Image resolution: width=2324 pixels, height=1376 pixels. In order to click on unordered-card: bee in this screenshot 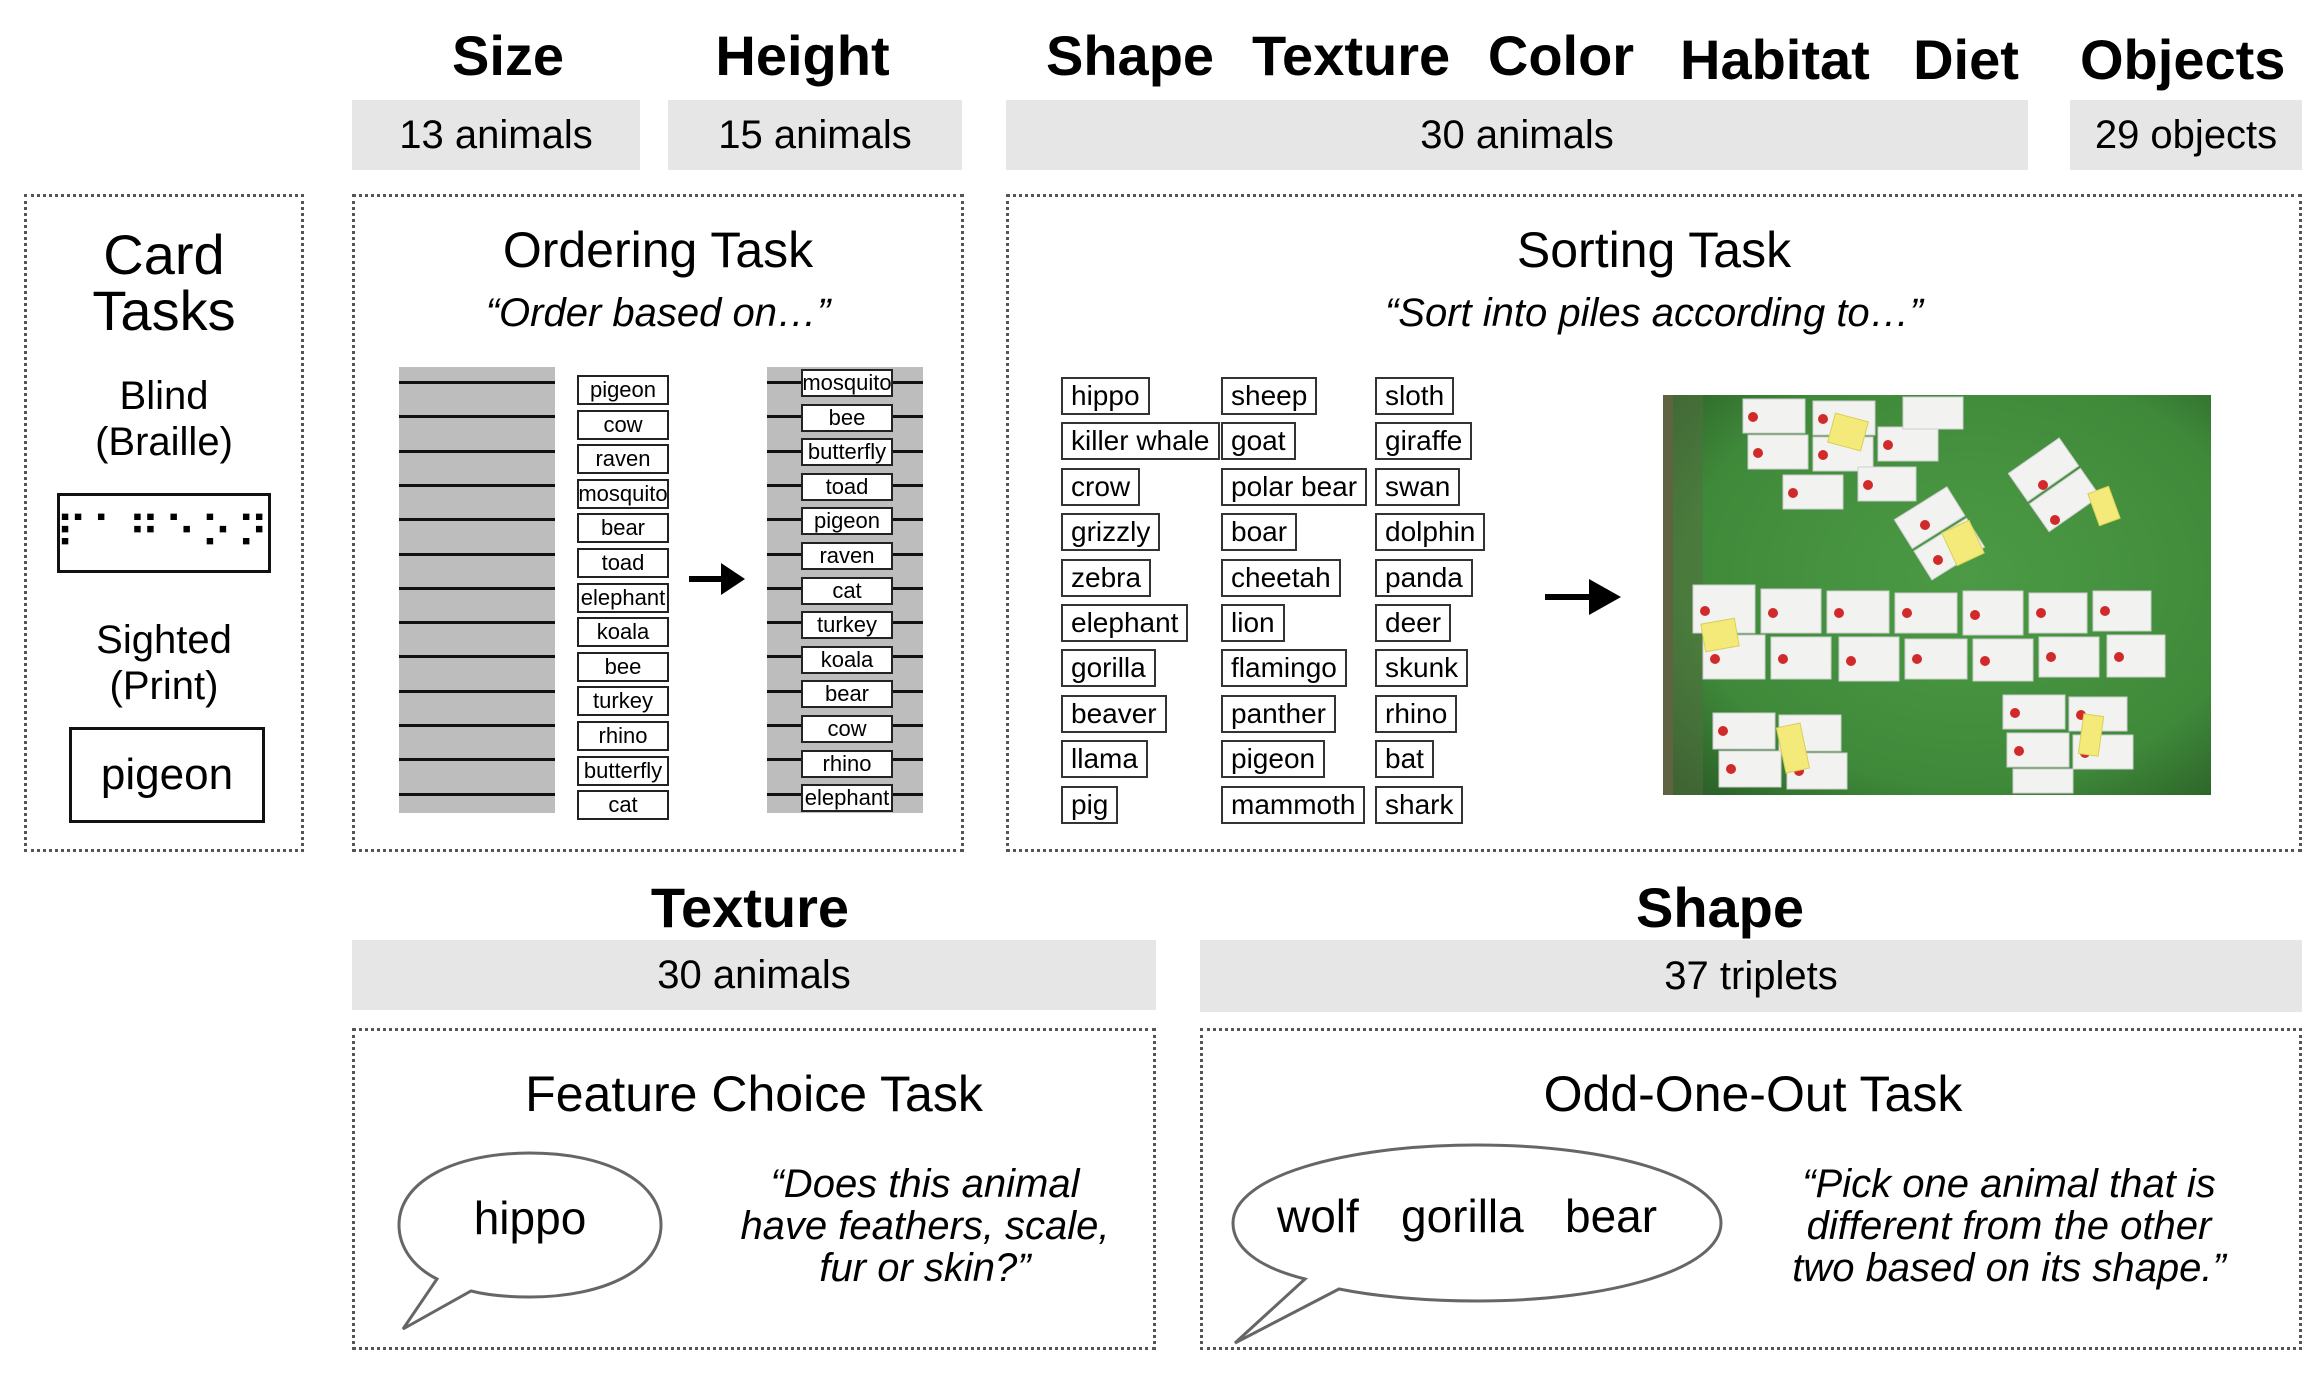, I will do `click(623, 666)`.